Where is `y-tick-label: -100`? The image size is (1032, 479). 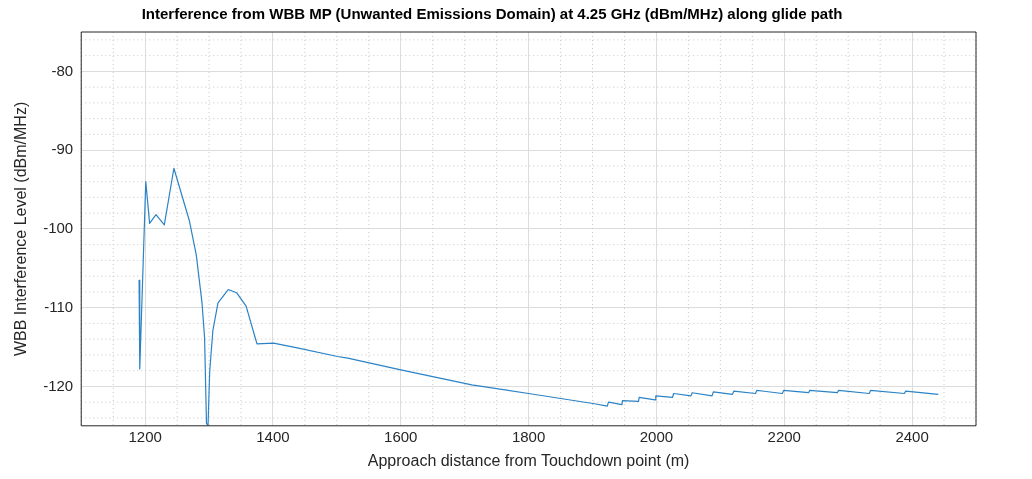 y-tick-label: -100 is located at coordinates (58, 228).